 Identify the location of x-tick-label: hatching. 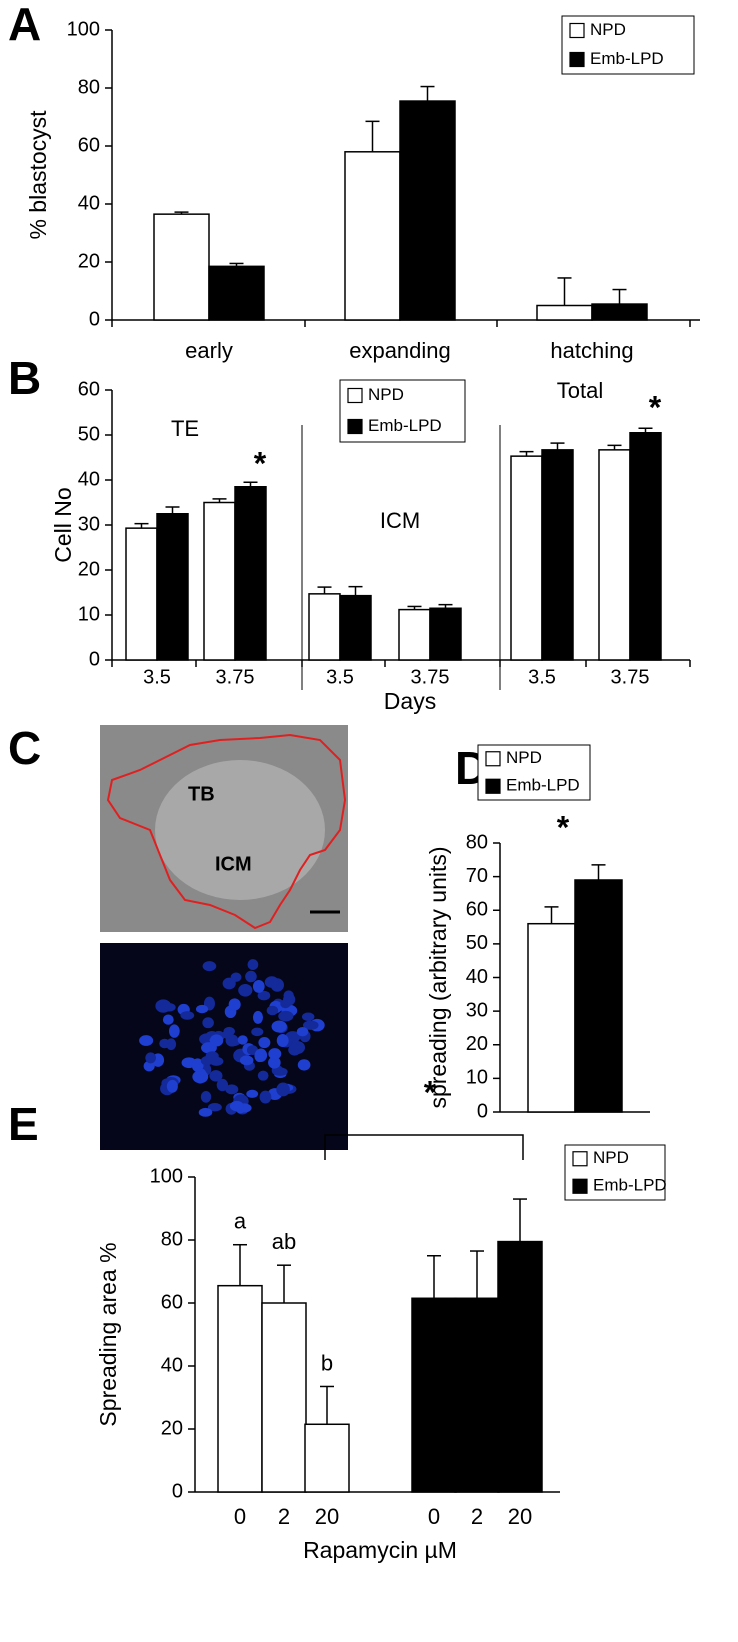
(591, 350).